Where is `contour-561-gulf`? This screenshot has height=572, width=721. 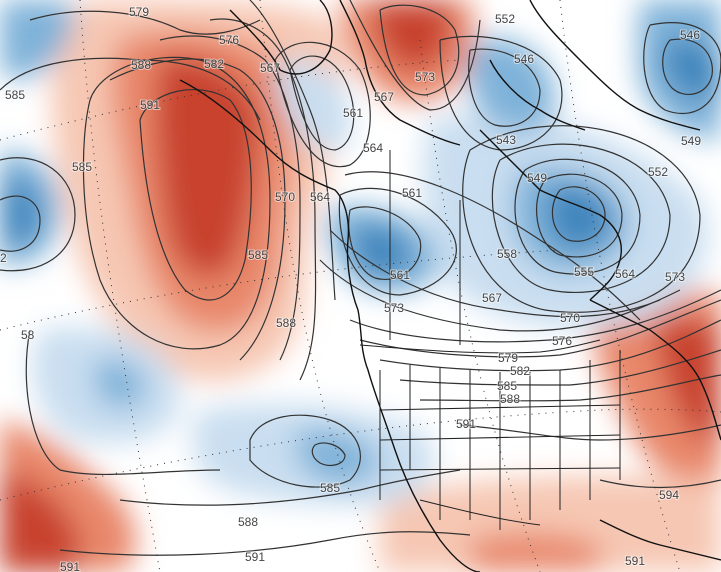 contour-561-gulf is located at coordinates (322, 103).